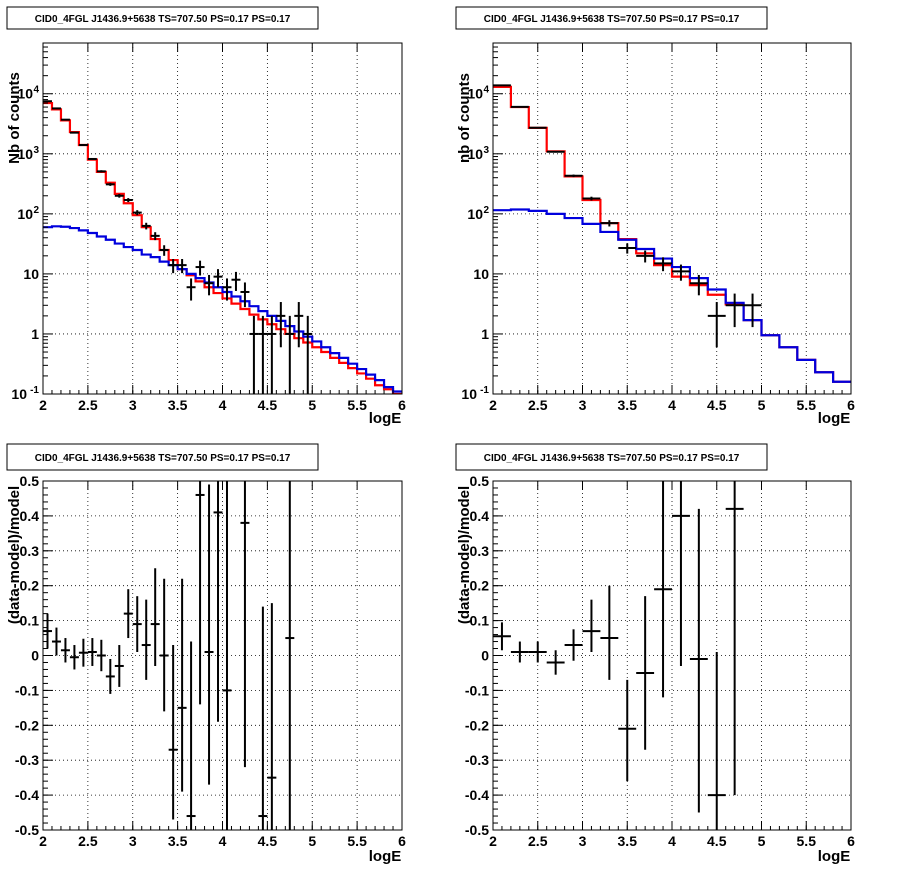 The height and width of the screenshot is (875, 898). I want to click on y-tick-label: 0, so click(485, 656).